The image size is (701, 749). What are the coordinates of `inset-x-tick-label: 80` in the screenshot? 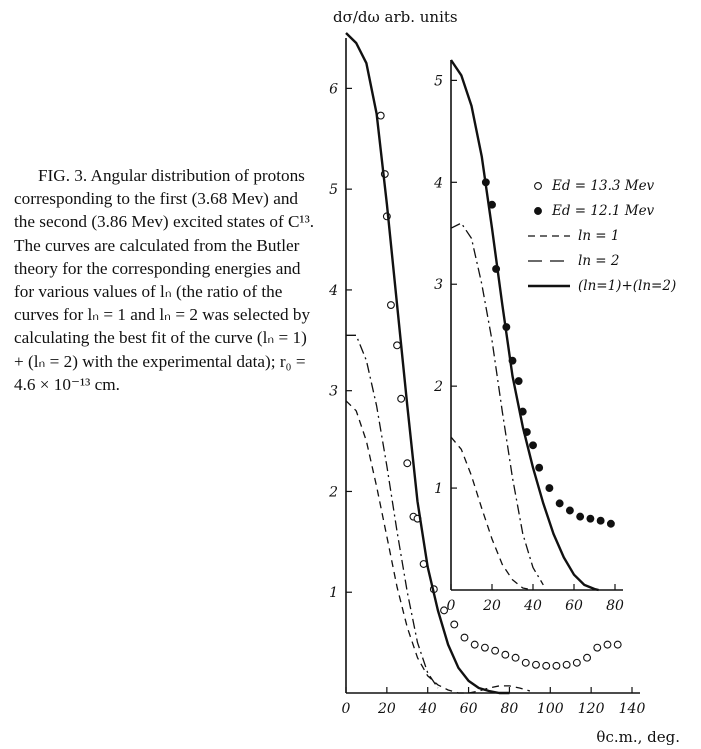 It's located at (615, 606).